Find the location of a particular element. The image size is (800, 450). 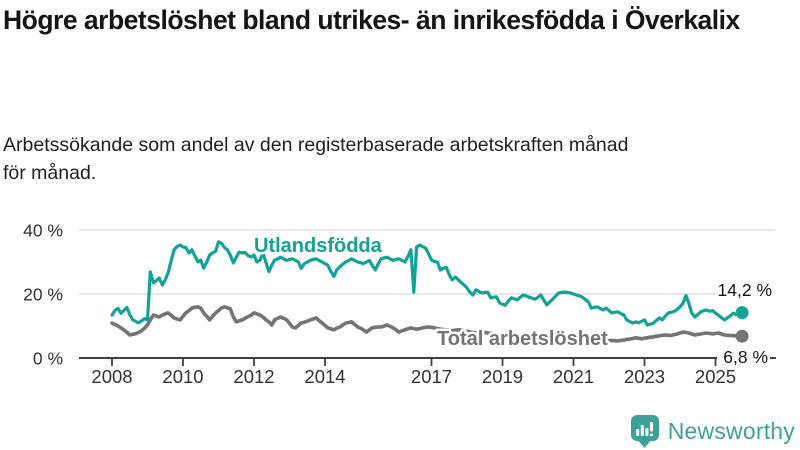

series-label-0: Utlandsfödda is located at coordinates (318, 246).